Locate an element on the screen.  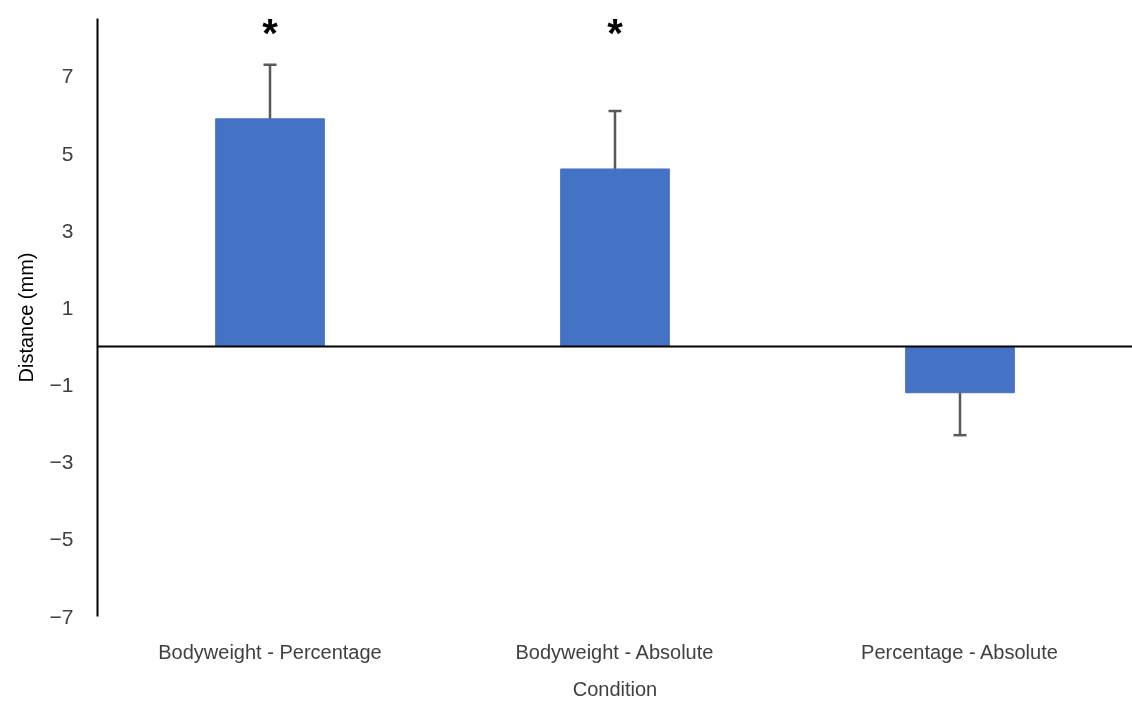
y-axis-title: Distance (mm) is located at coordinates (25, 317).